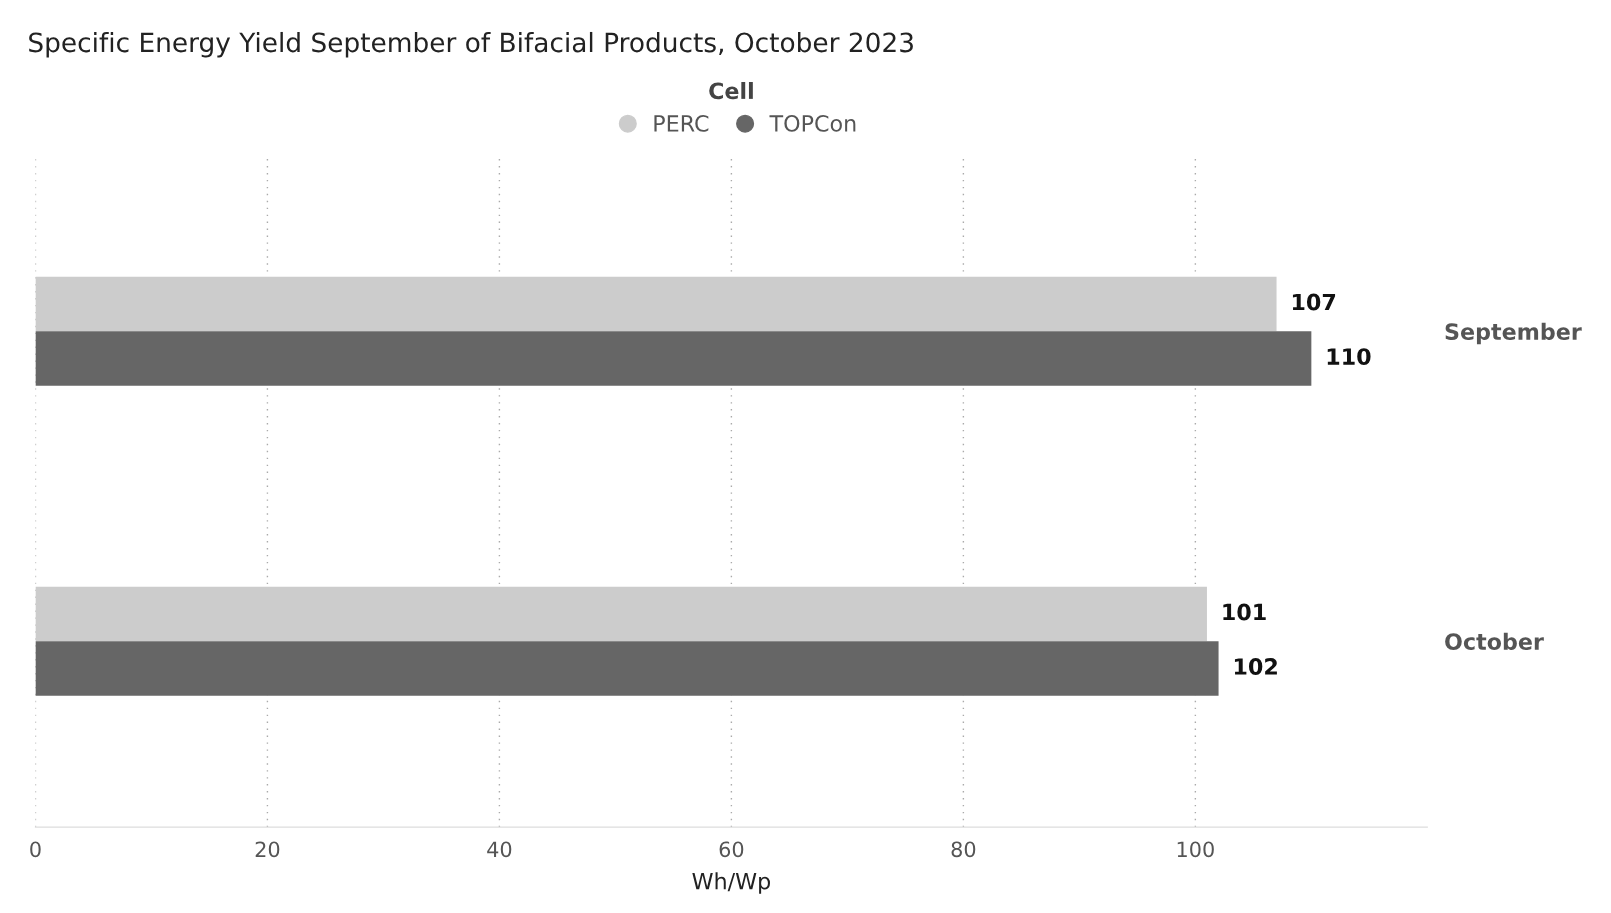 The image size is (1611, 913). What do you see at coordinates (731, 849) in the screenshot?
I see `x-tick-label: 60` at bounding box center [731, 849].